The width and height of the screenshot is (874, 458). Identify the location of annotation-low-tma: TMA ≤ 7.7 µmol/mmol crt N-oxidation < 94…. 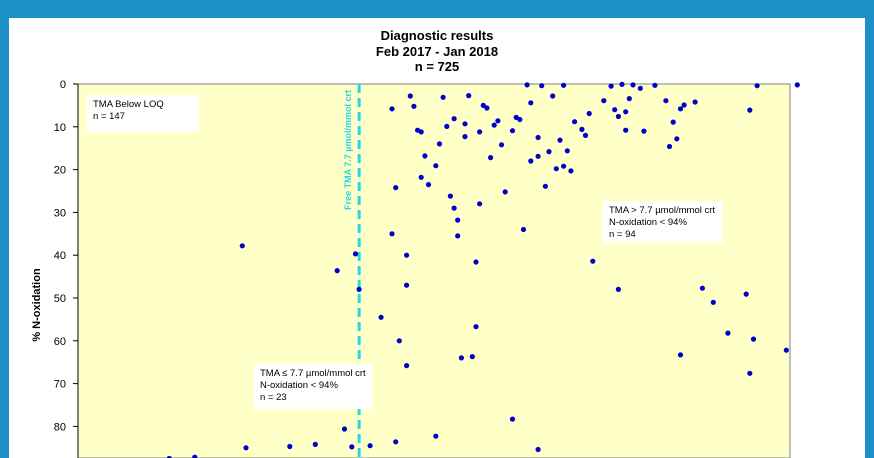
(313, 386).